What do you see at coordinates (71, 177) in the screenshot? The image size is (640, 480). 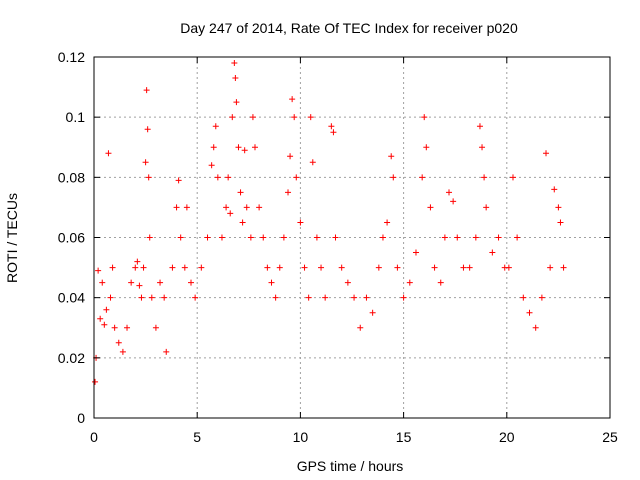 I see `y-tick-label: 0.08` at bounding box center [71, 177].